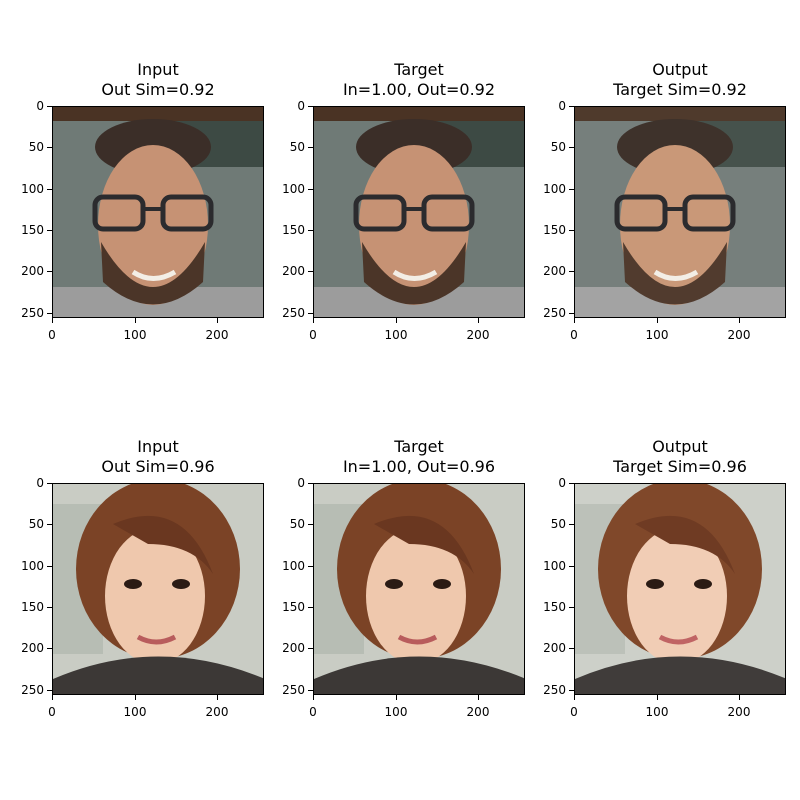 Image resolution: width=800 pixels, height=800 pixels. Describe the element at coordinates (419, 89) in the screenshot. I see `panel-title-line2: In=1.00, Out=0.92` at that location.